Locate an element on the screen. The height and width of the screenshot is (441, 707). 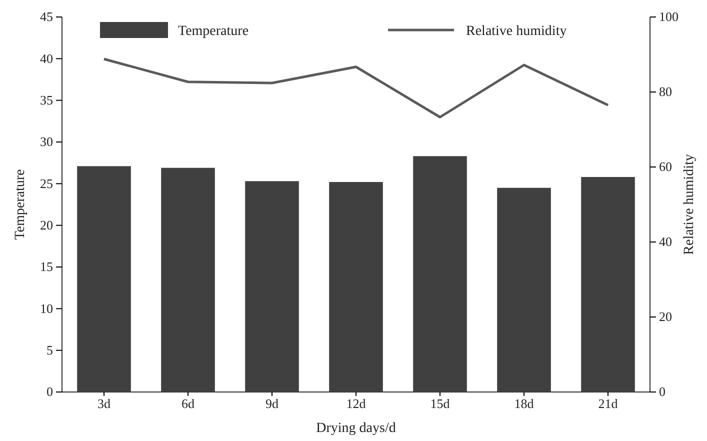
legend-label: Temperature is located at coordinates (213, 31).